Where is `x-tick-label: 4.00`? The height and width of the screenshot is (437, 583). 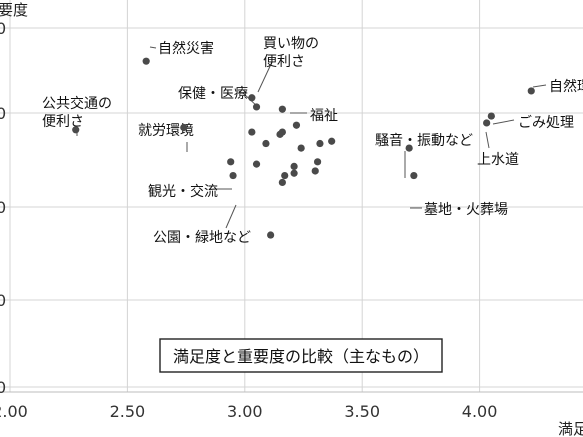
x-tick-label: 4.00 is located at coordinates (480, 411).